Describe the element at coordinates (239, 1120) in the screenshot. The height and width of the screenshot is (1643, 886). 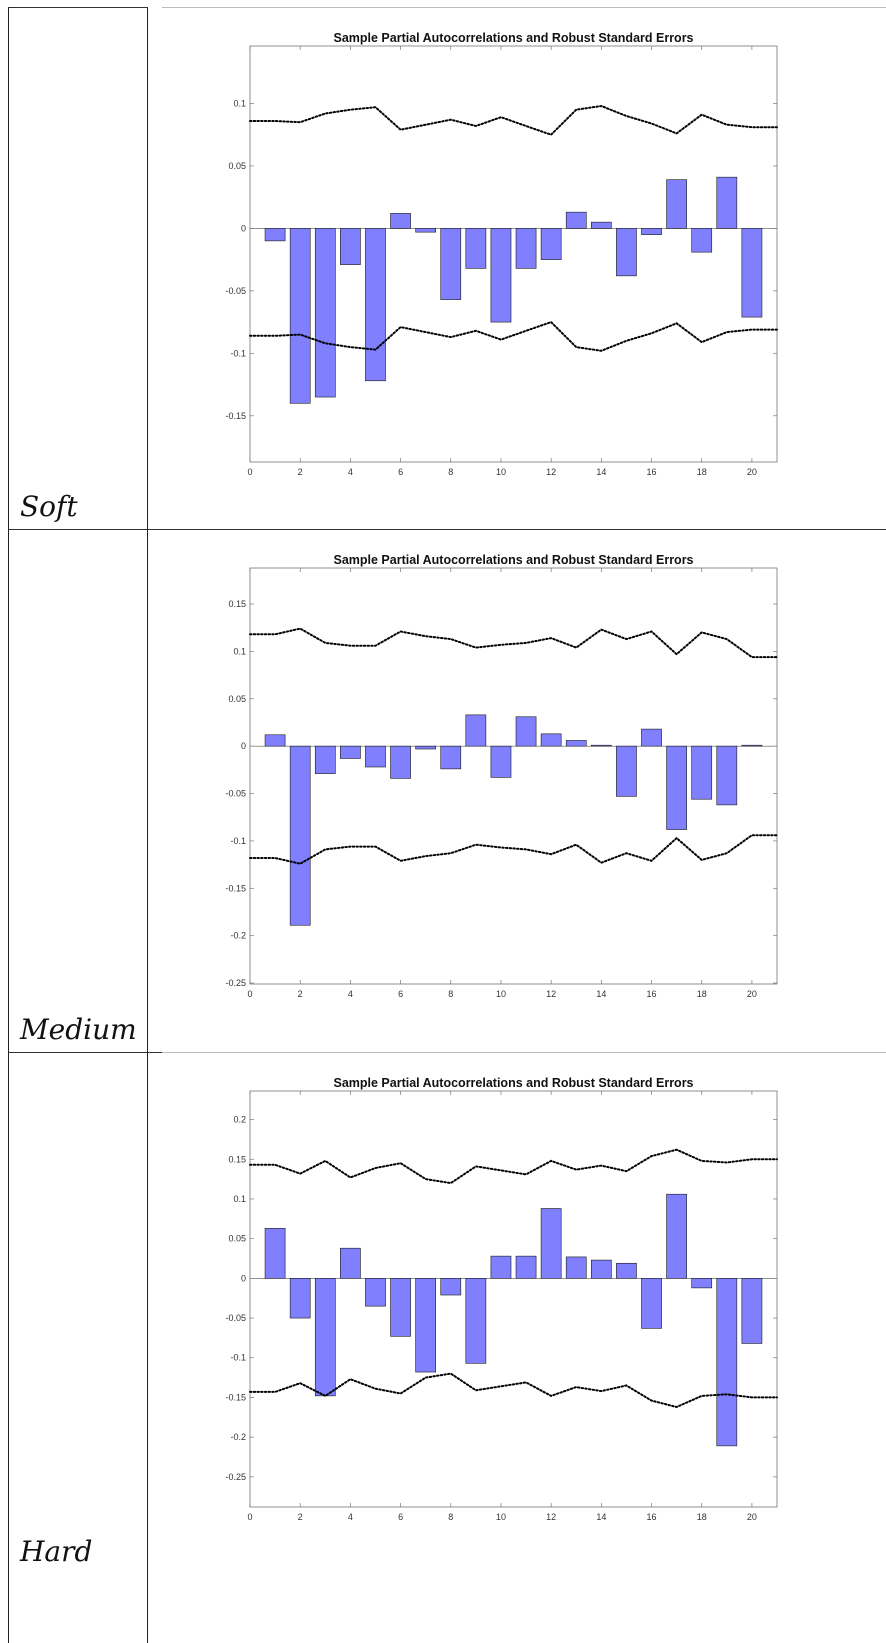
I see `y-tick-label: 0.2` at that location.